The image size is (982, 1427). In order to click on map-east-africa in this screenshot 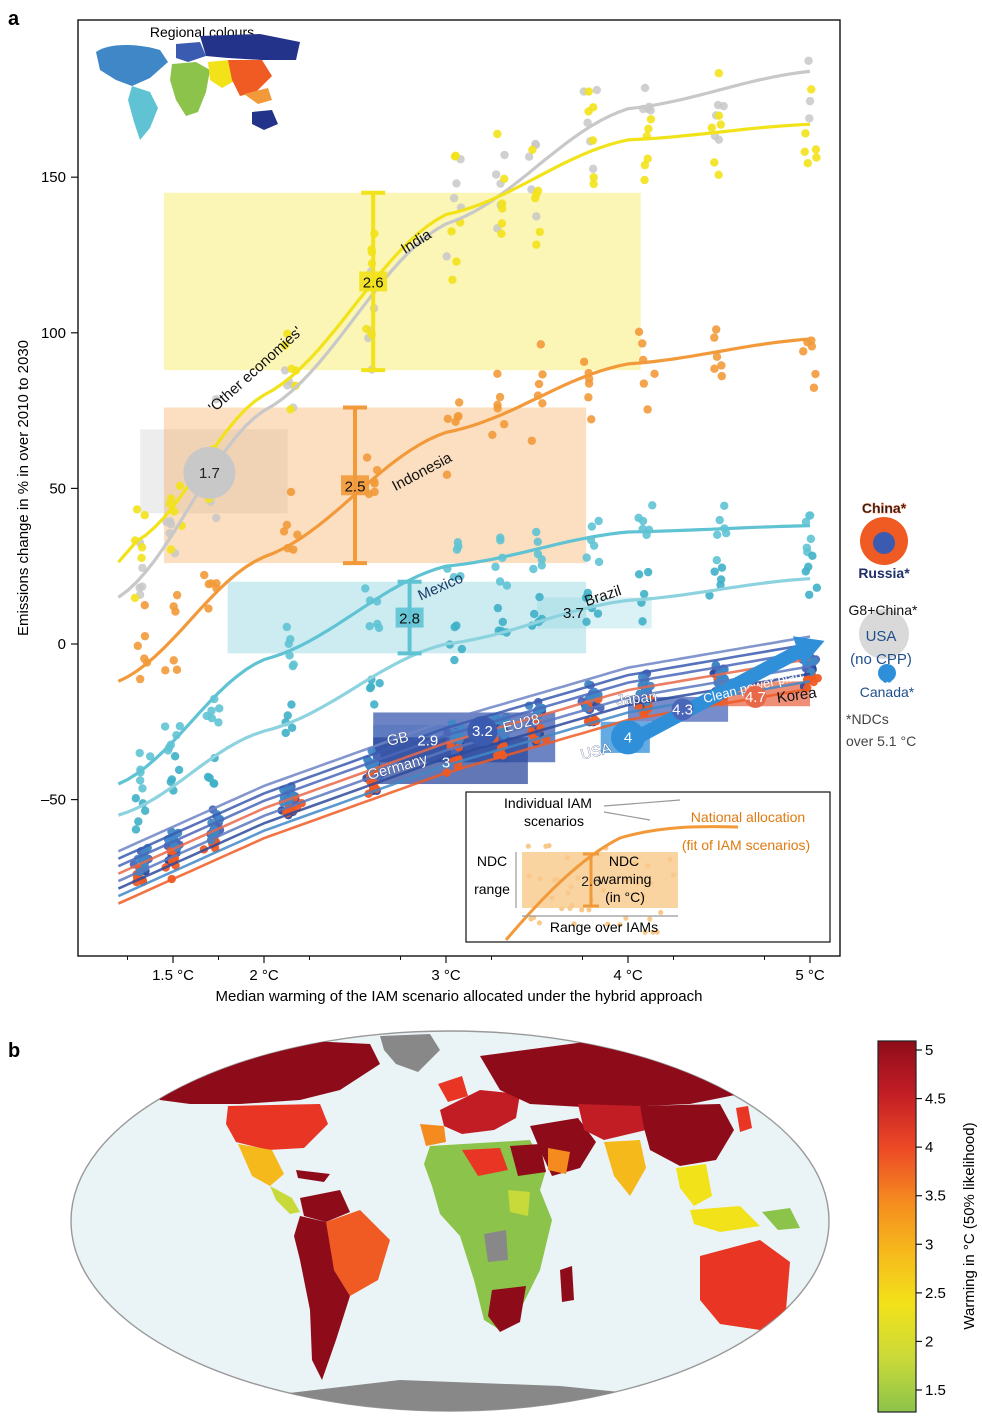, I will do `click(519, 1203)`.